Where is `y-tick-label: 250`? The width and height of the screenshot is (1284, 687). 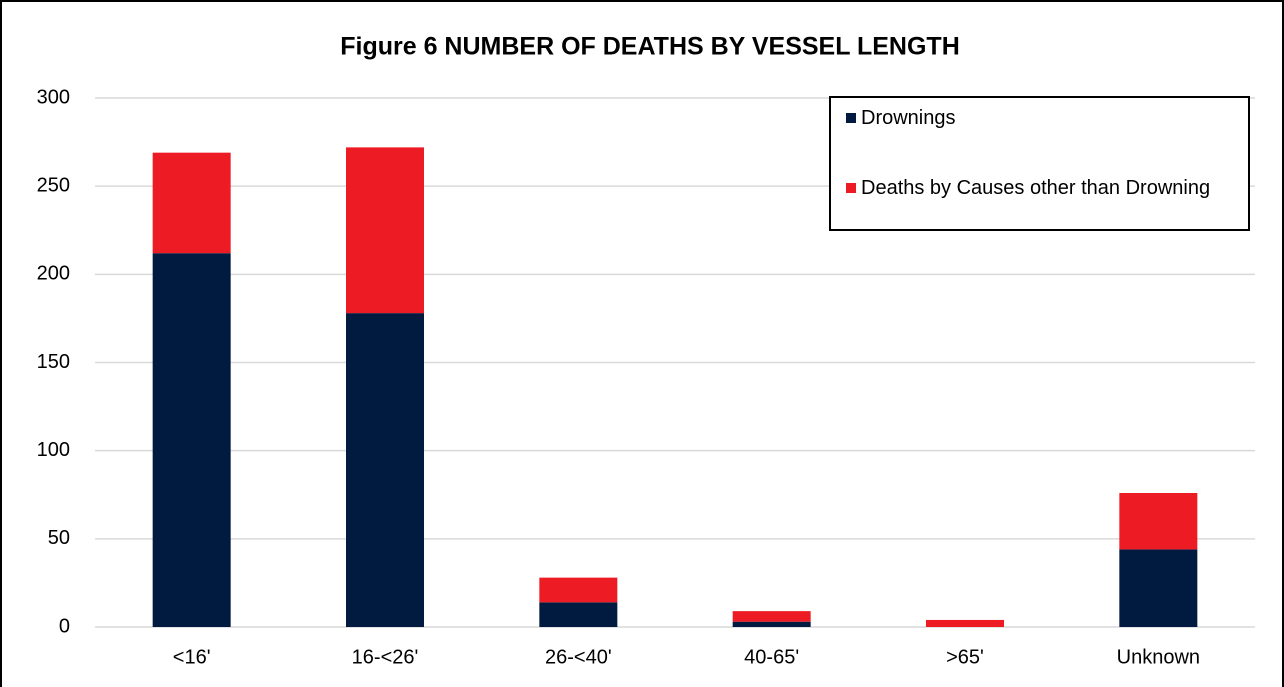
y-tick-label: 250 is located at coordinates (53, 185).